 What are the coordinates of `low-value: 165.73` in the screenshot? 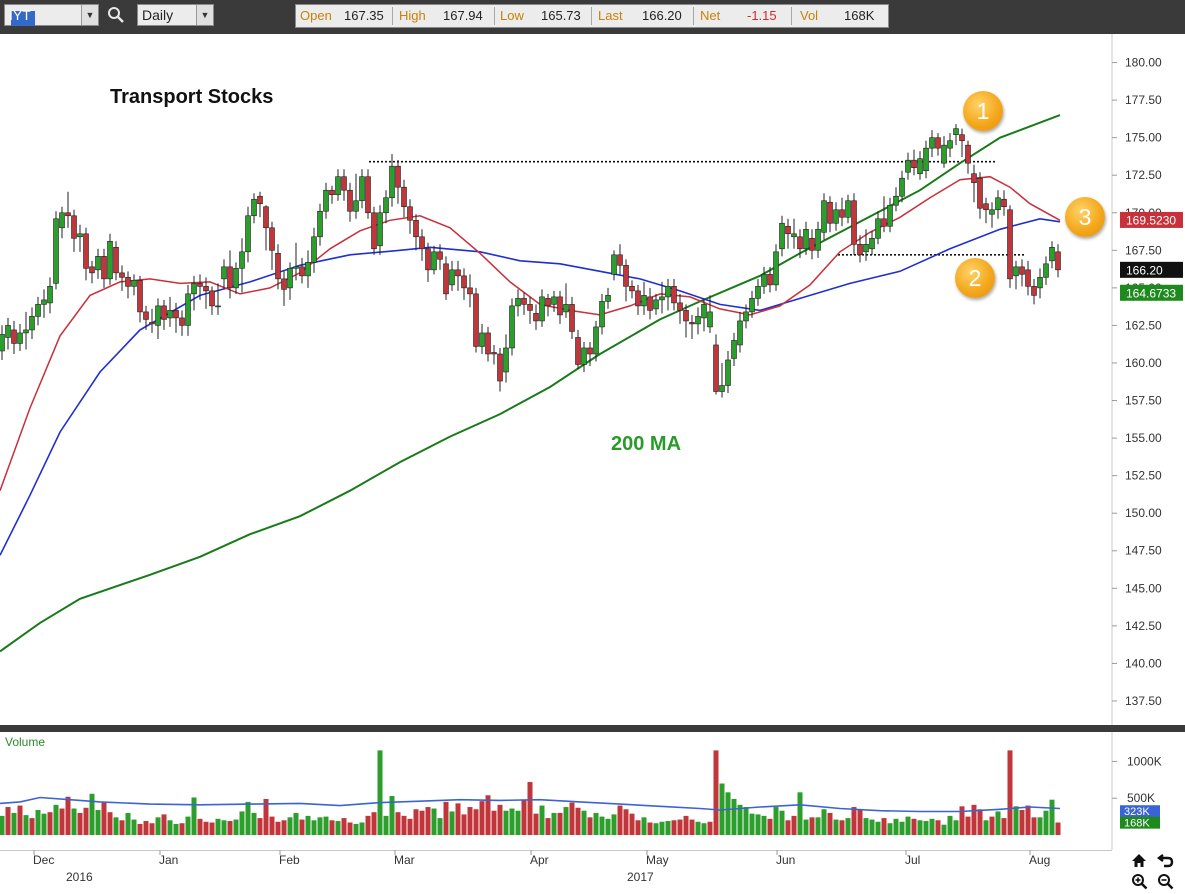 It's located at (561, 15).